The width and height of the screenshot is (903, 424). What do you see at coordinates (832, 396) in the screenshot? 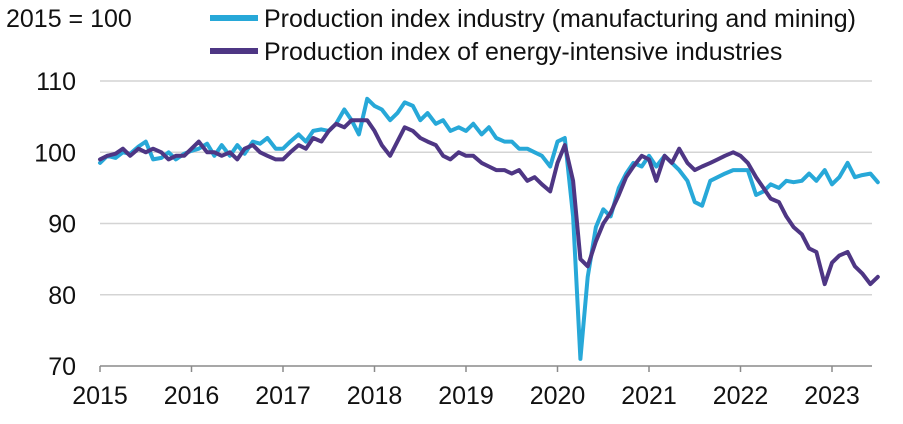
I see `x-tick-label-2023: 2023` at bounding box center [832, 396].